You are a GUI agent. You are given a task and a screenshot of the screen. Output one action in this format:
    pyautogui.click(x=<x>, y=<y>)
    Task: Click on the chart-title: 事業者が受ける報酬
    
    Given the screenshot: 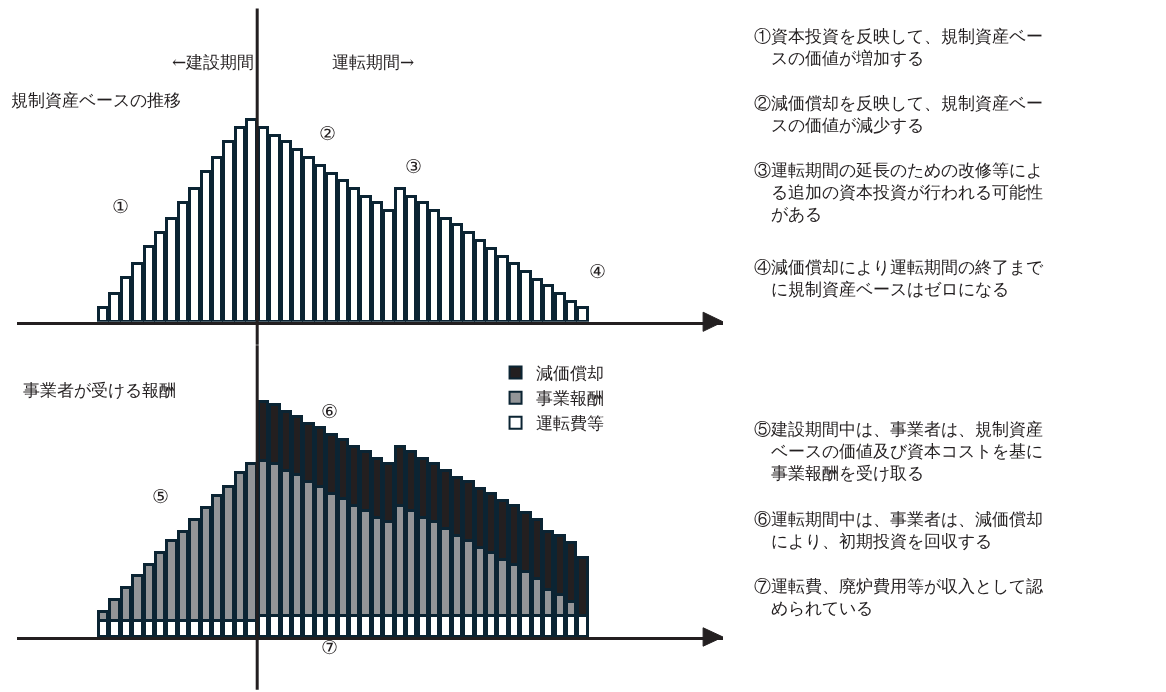 What is the action you would take?
    pyautogui.click(x=99, y=390)
    